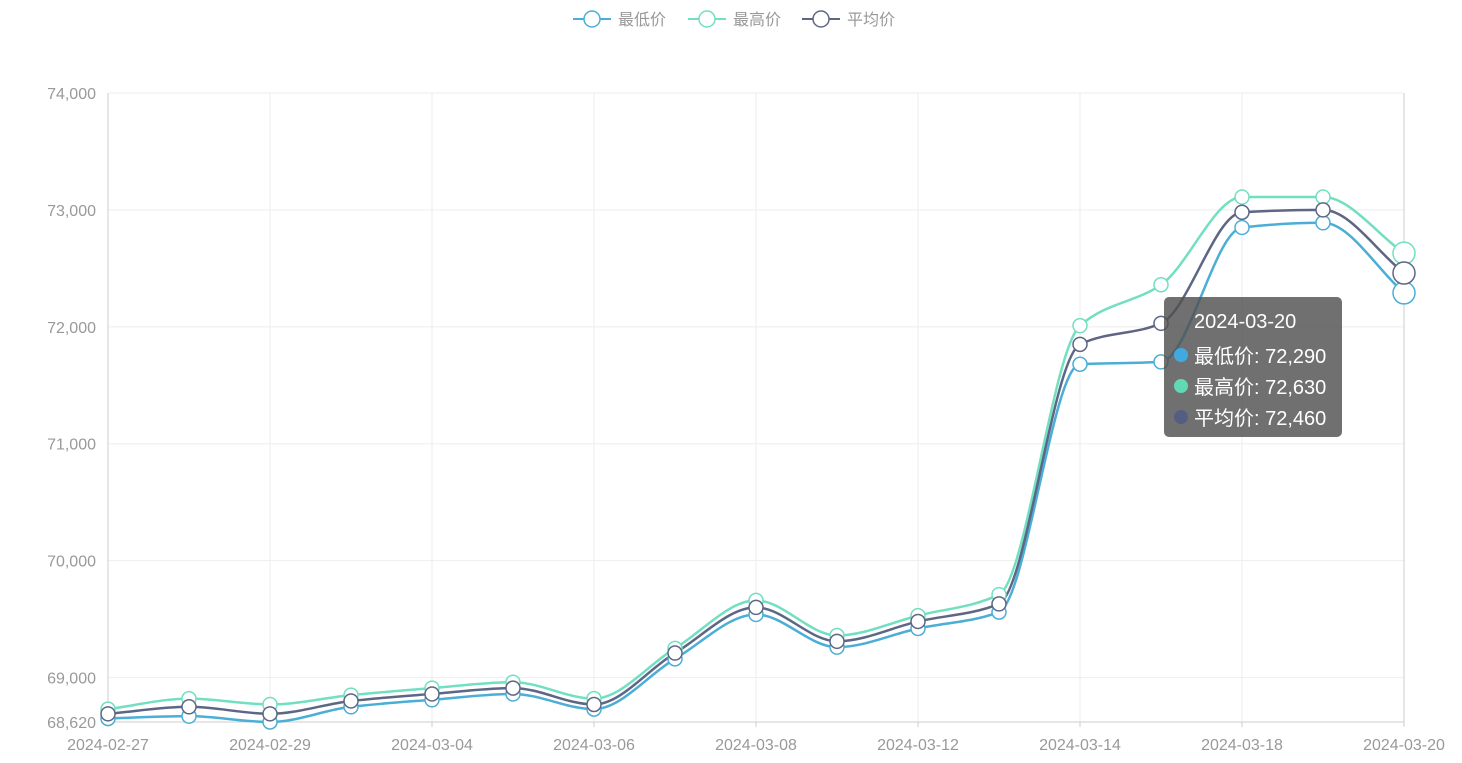 The height and width of the screenshot is (763, 1462). Describe the element at coordinates (1181, 416) in the screenshot. I see `tooltip-dot-avg` at that location.